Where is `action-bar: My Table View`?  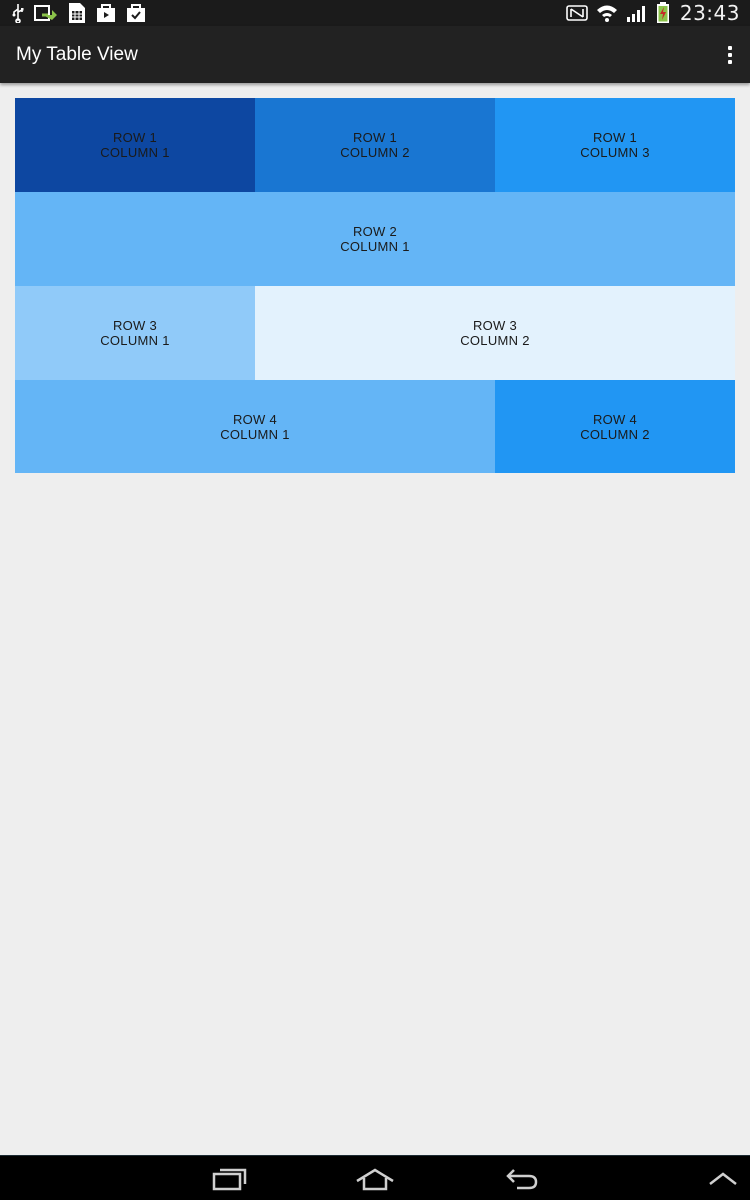 action-bar: My Table View is located at coordinates (375, 54).